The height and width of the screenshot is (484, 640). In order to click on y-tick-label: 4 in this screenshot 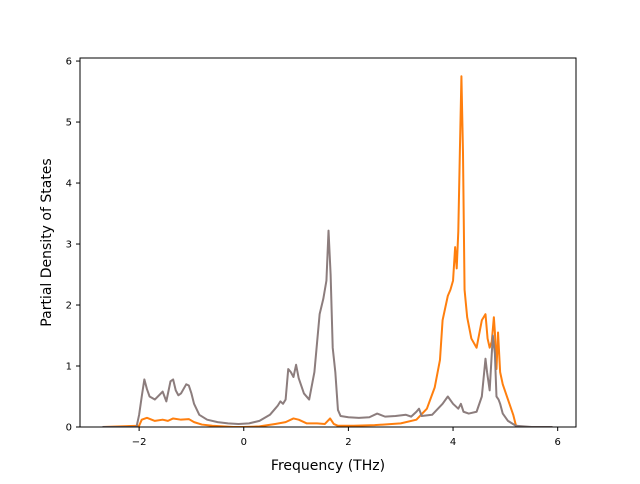, I will do `click(69, 184)`.